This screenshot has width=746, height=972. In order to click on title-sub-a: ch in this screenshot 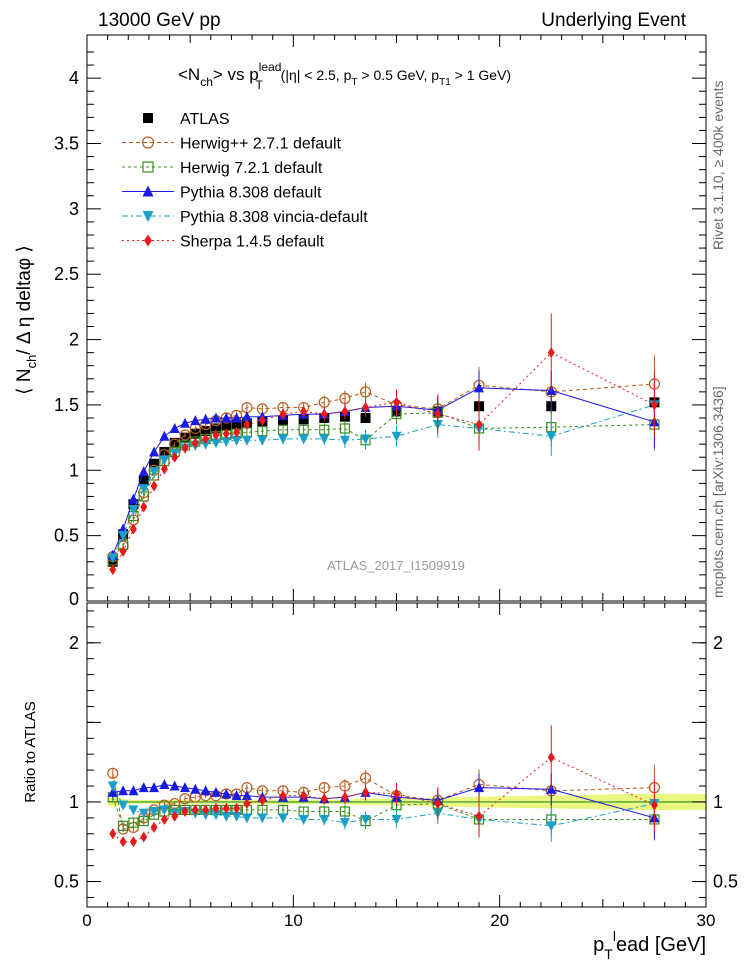, I will do `click(206, 82)`.